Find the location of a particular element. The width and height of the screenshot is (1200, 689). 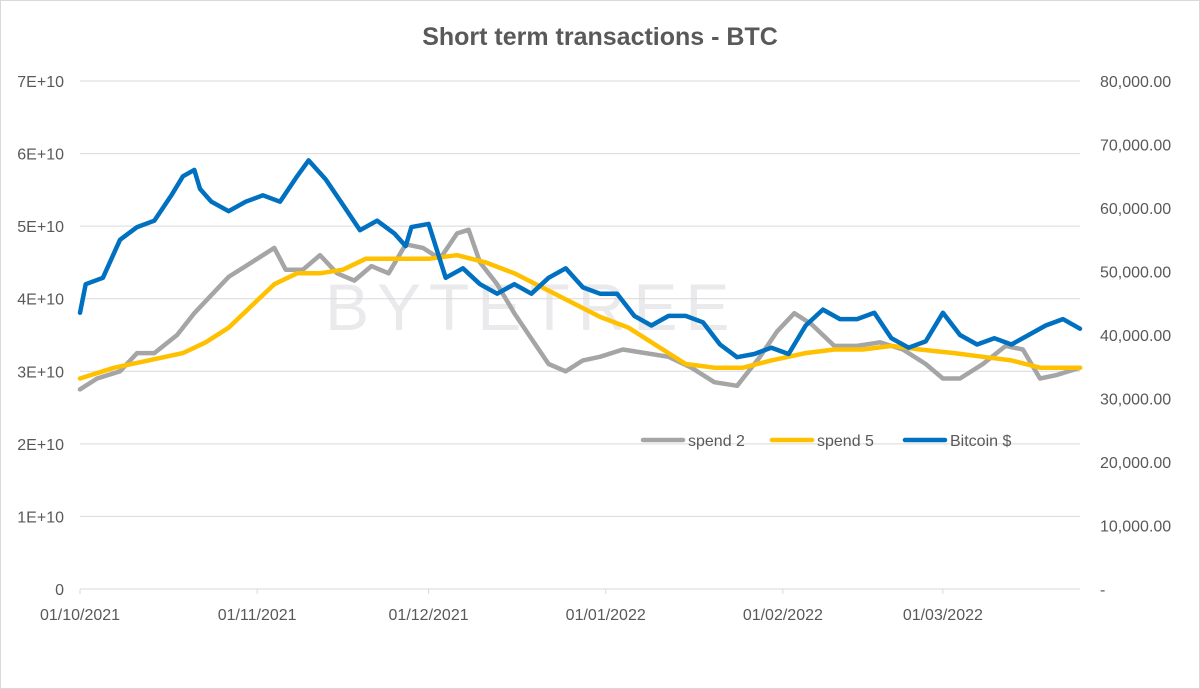

left-axis-ticks: 0 1E+10 2E+10 3E+10 4E+10 5E+10 6E+10 7E+10 is located at coordinates (40, 336).